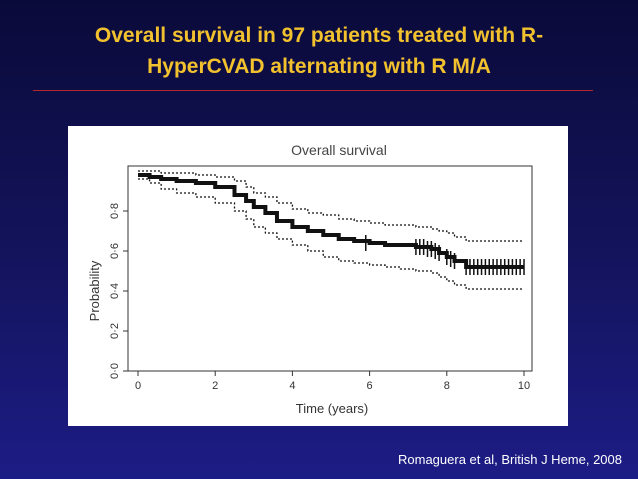 The height and width of the screenshot is (479, 638). I want to click on y-tick-label: 0·2, so click(115, 331).